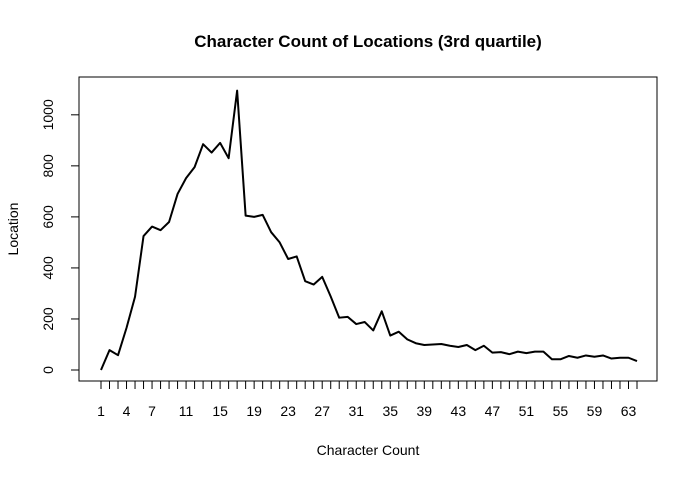 This screenshot has height=479, width=699. Describe the element at coordinates (60, 236) in the screenshot. I see `y-axis: 0 200 400 600 800 1000` at that location.